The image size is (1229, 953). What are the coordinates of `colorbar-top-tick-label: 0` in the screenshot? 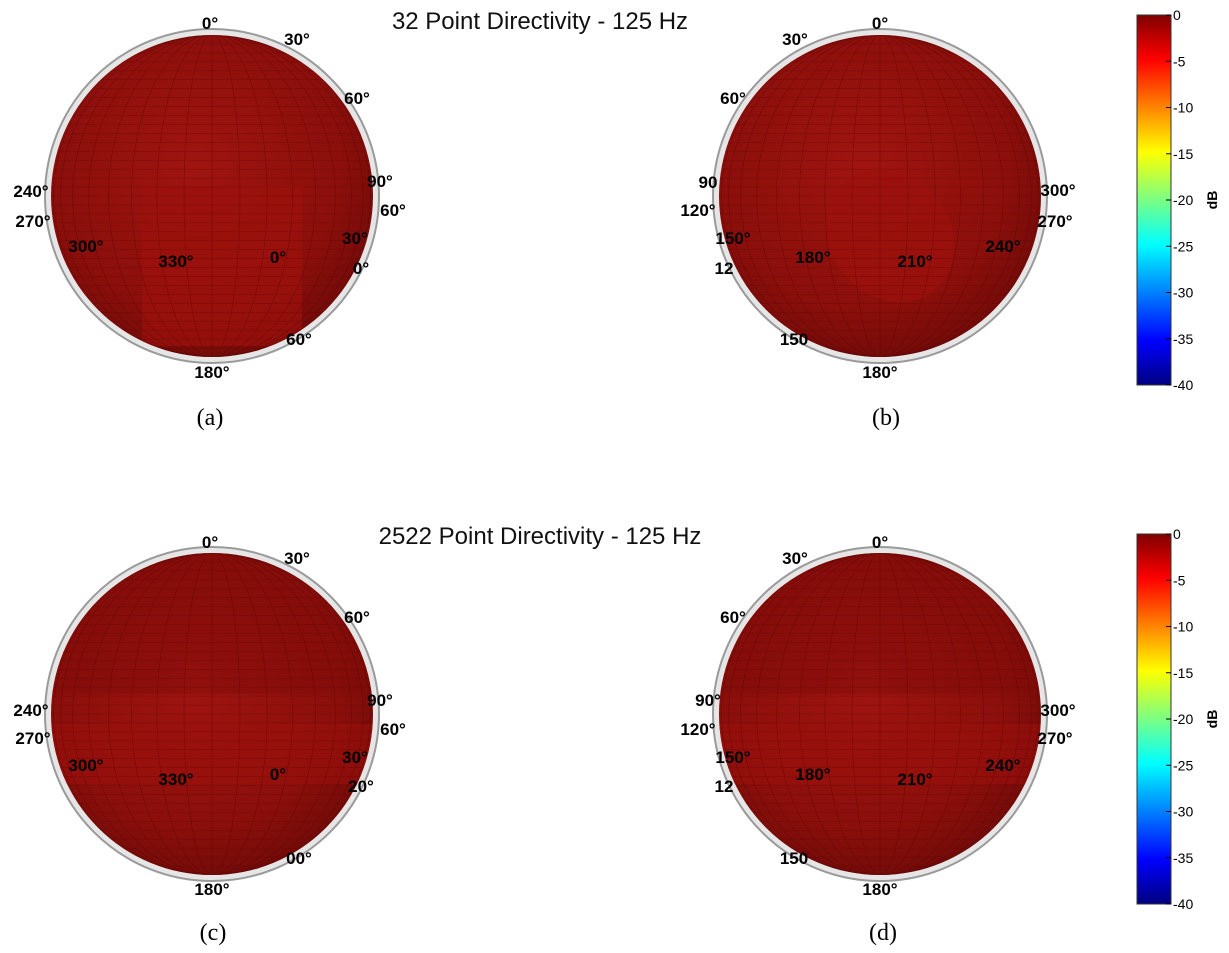 It's located at (1177, 15).